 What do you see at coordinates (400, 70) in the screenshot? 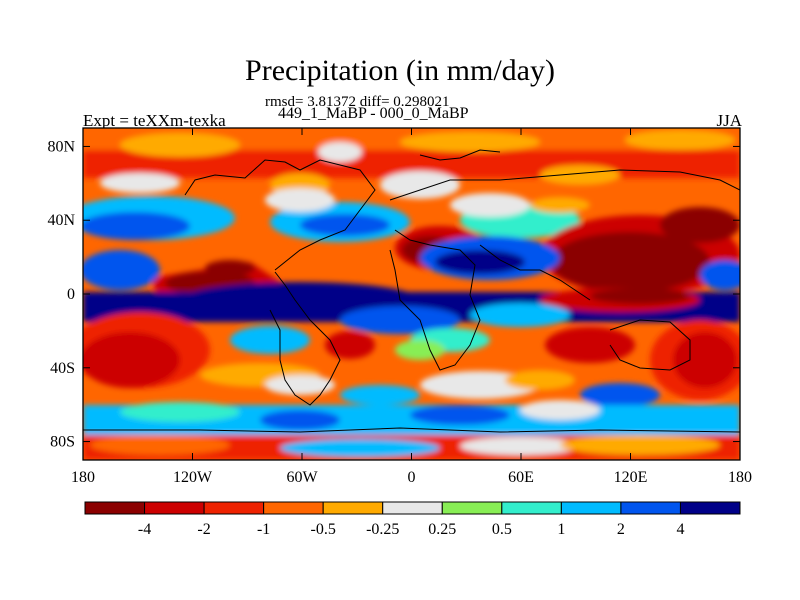
I see `page-title: Precipitation (in mm/day)` at bounding box center [400, 70].